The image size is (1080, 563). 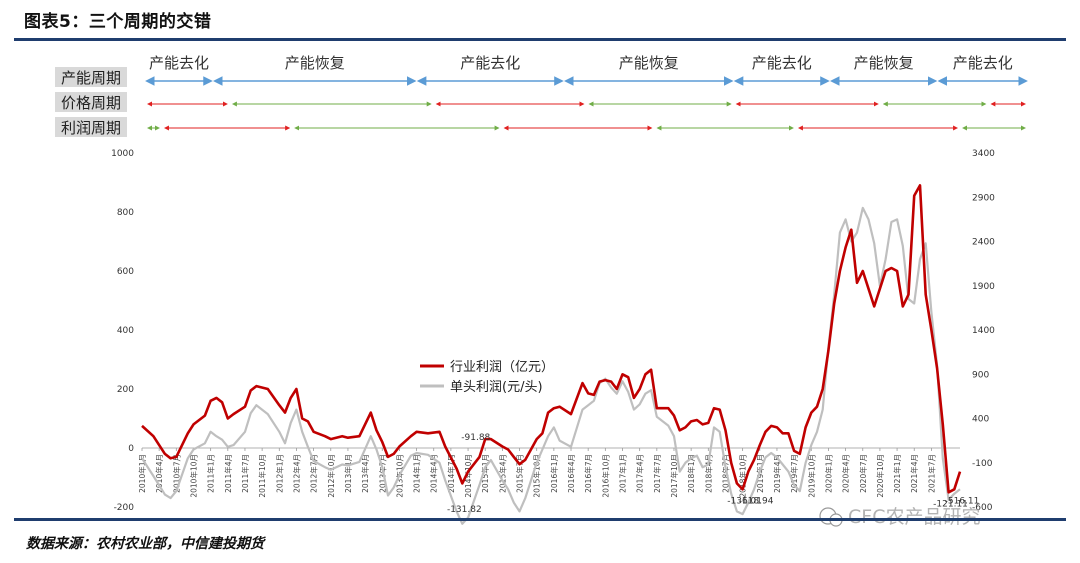 What do you see at coordinates (125, 331) in the screenshot?
I see `y-left-tick-label: 400` at bounding box center [125, 331].